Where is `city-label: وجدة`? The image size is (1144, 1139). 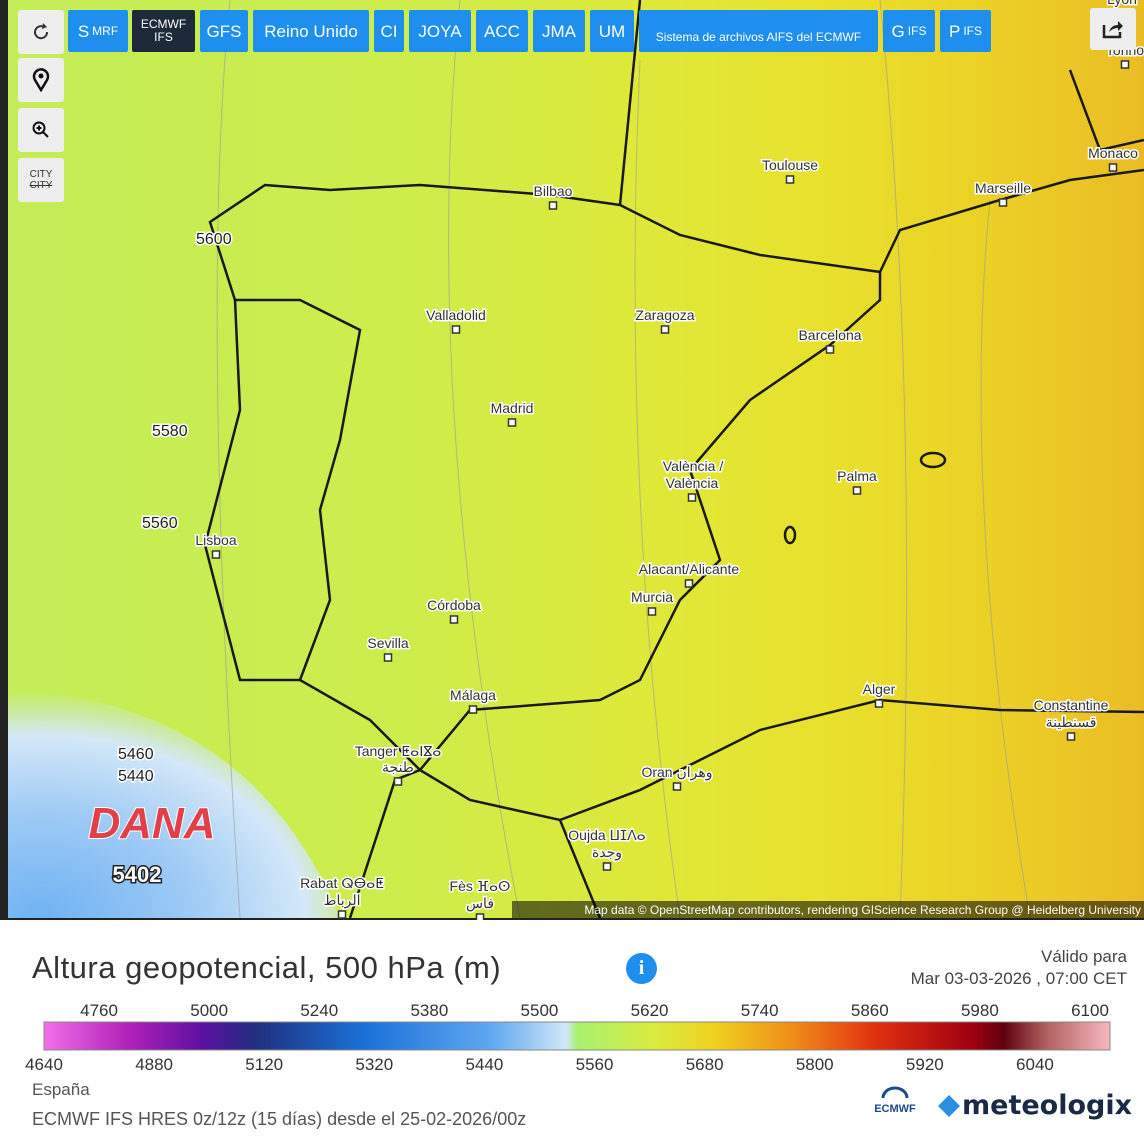
city-label: وجدة is located at coordinates (607, 852).